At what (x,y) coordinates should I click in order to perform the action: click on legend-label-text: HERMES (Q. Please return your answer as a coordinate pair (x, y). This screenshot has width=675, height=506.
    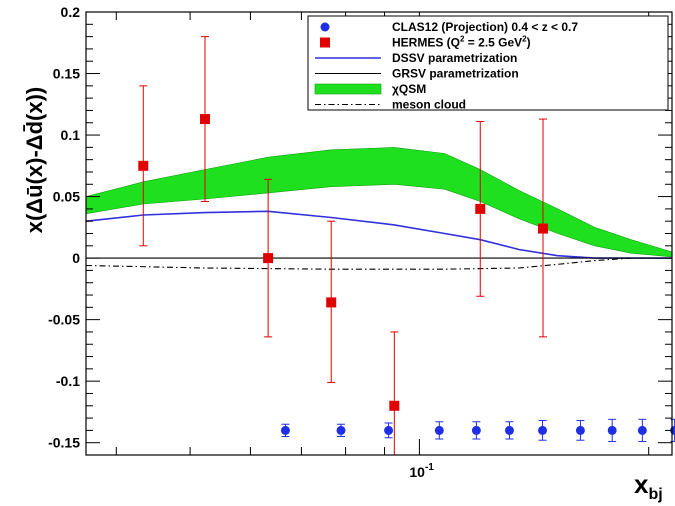
    Looking at the image, I should click on (426, 43).